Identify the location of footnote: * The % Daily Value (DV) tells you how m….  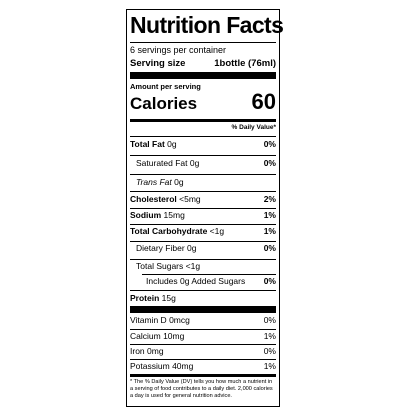
(201, 389).